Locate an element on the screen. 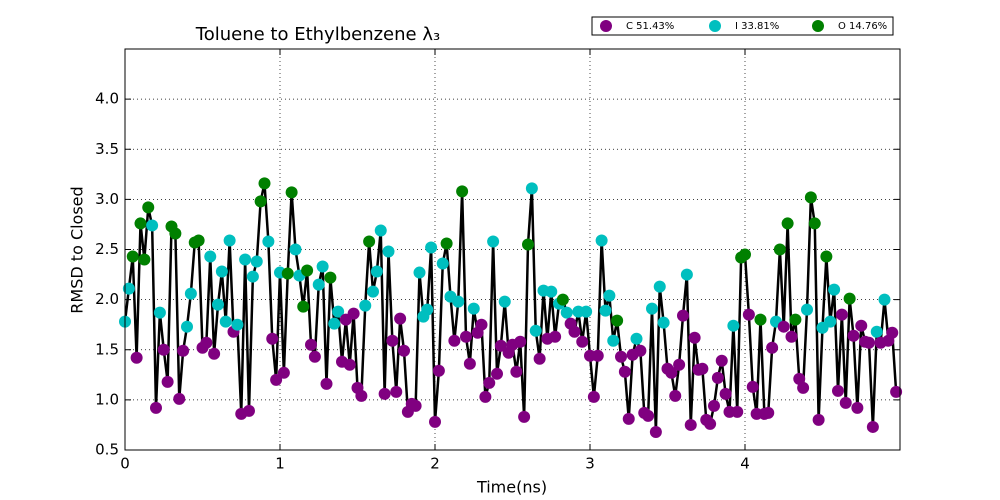  y-tick-label: 4.0 is located at coordinates (107, 99).